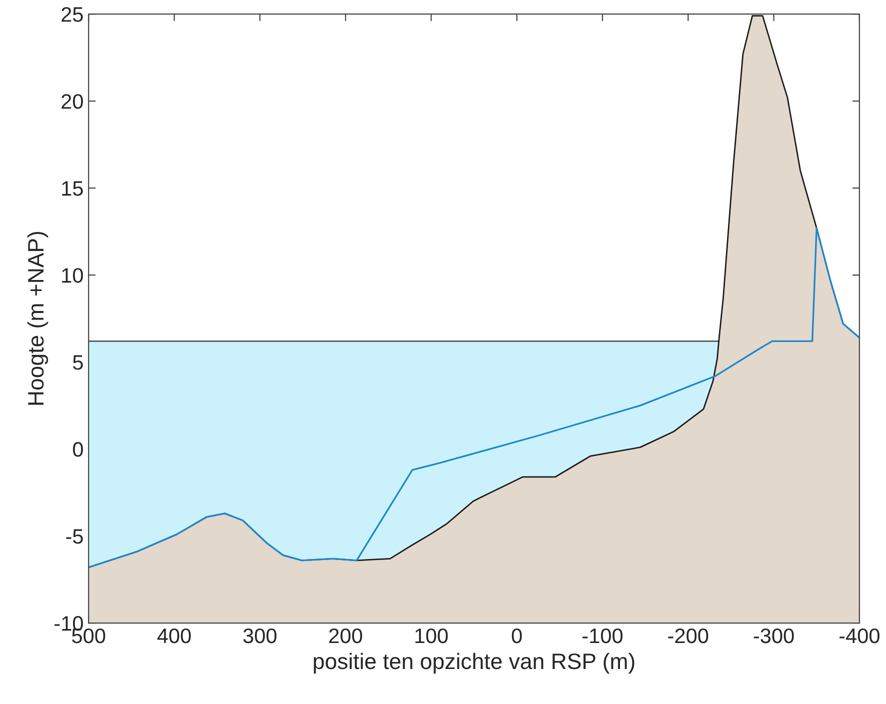 This screenshot has height=704, width=886. What do you see at coordinates (860, 636) in the screenshot?
I see `x-tick-label: -400` at bounding box center [860, 636].